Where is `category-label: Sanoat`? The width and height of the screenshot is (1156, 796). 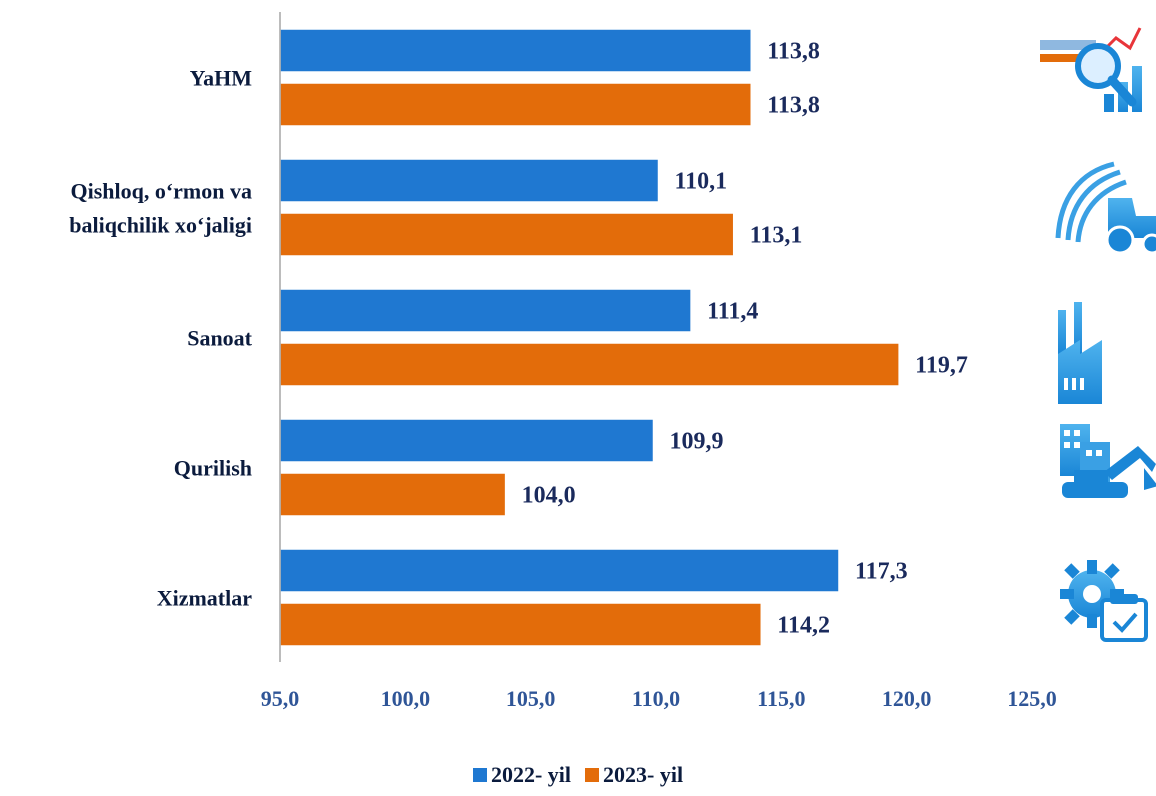
category-label: Sanoat is located at coordinates (219, 338).